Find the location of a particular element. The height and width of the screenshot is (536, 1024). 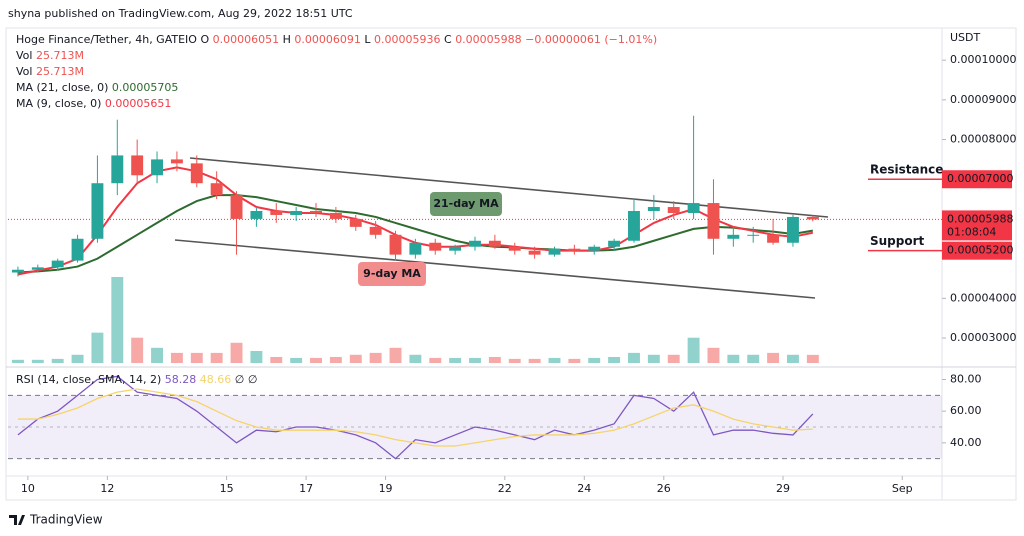

ma-name: MA (9, close, 0) is located at coordinates (58, 103).